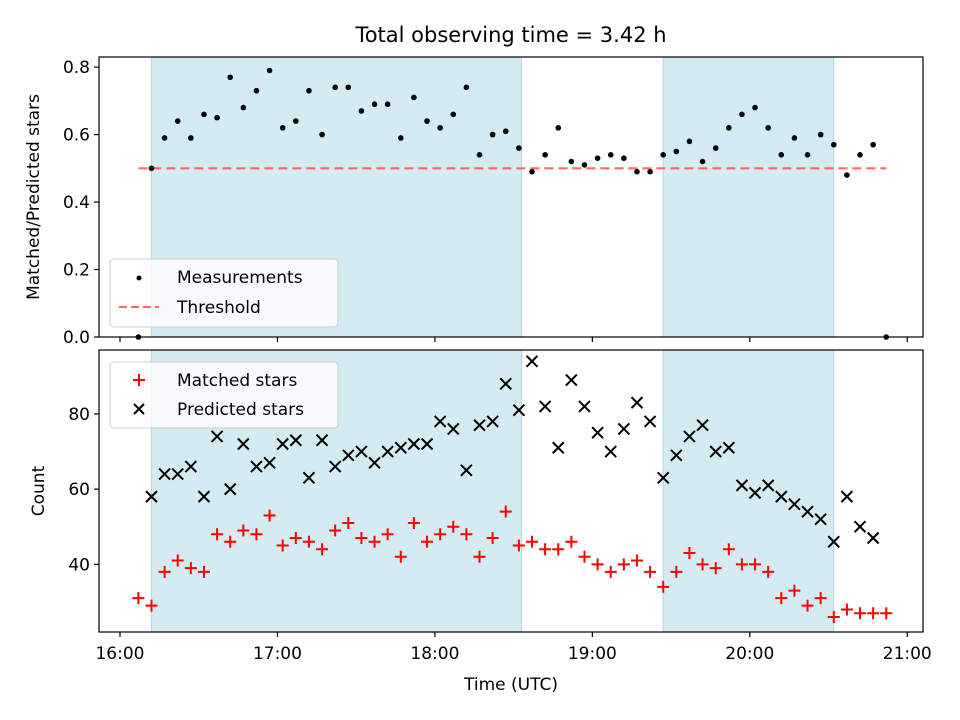  Describe the element at coordinates (513, 648) in the screenshot. I see `bottom-x-ticks: 16:00 17:00 18:00 19:00 20:00 21:00` at that location.